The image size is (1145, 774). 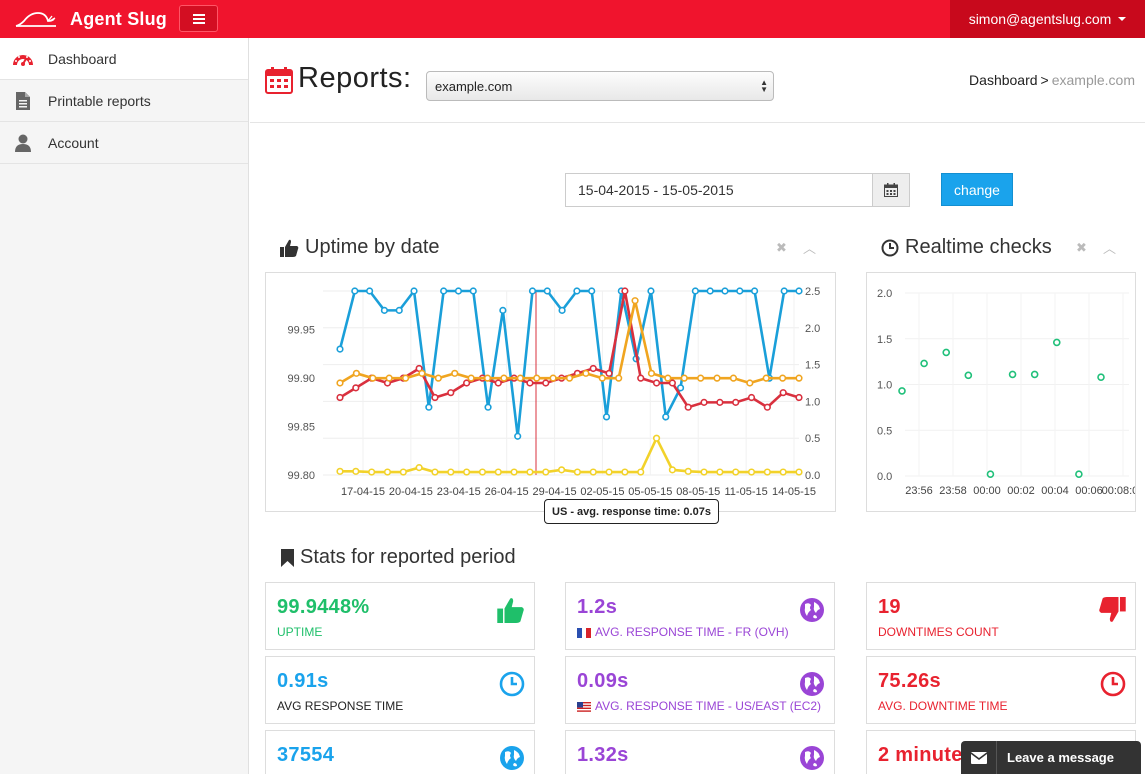 I want to click on date-picker-button, so click(x=891, y=190).